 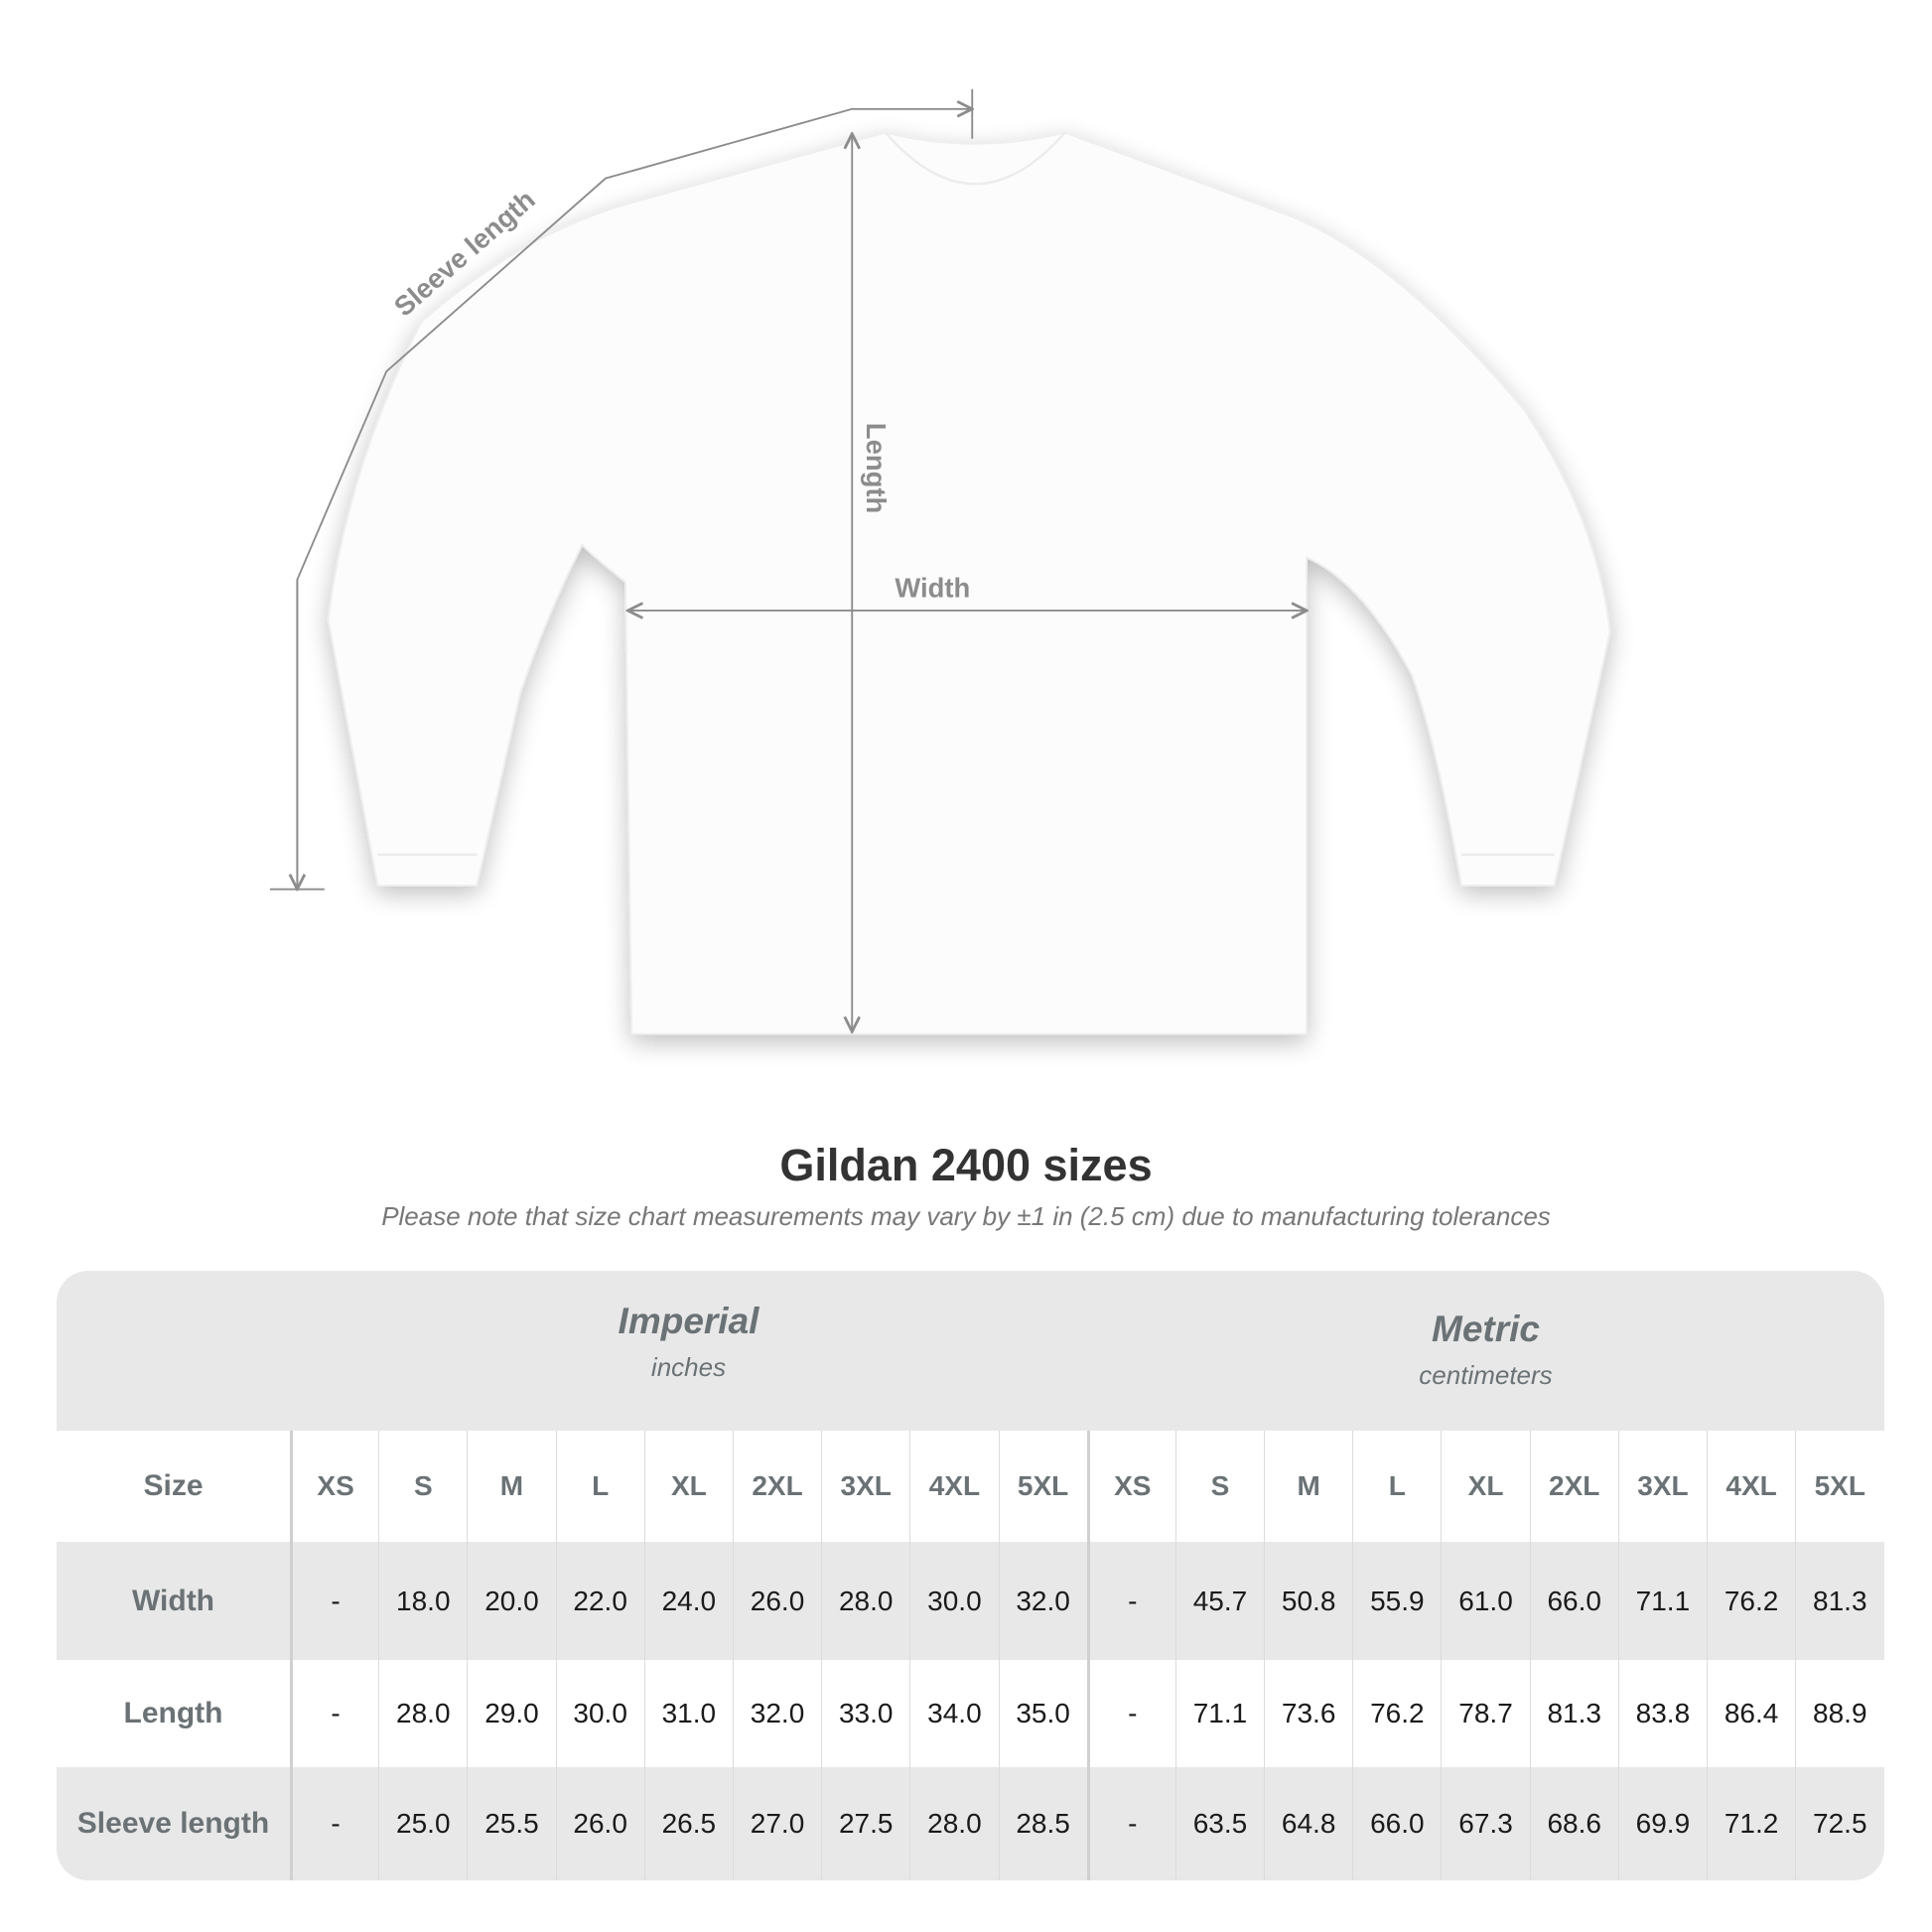 What do you see at coordinates (1839, 1486) in the screenshot?
I see `metric-size-header: 5XL` at bounding box center [1839, 1486].